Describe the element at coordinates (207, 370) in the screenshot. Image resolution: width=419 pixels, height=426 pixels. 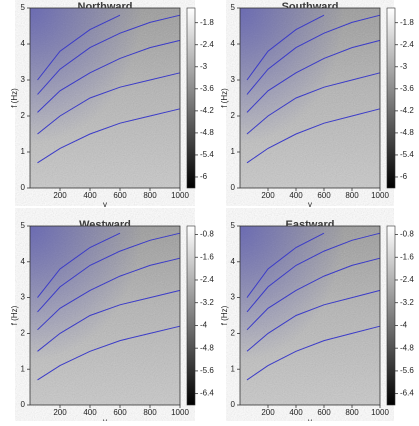
I see `colorbar-tick-label: -5.6` at that location.